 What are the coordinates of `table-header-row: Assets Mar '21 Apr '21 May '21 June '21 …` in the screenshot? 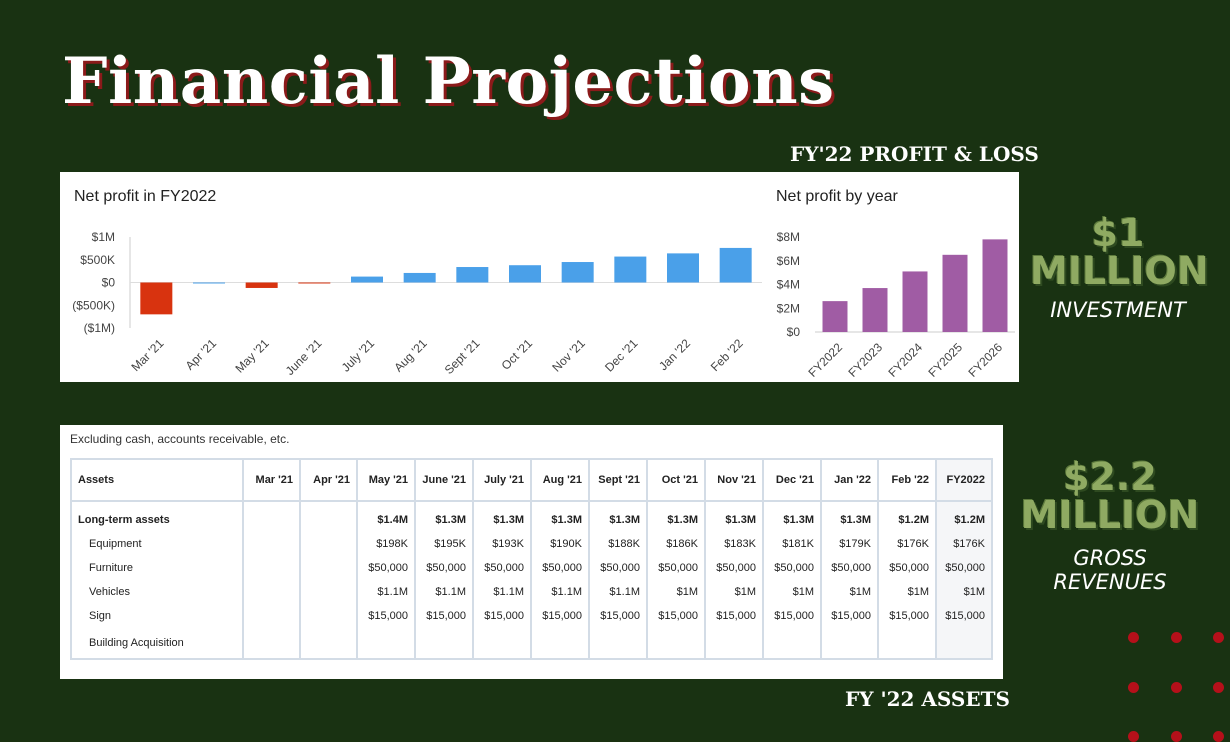 It's located at (531, 480).